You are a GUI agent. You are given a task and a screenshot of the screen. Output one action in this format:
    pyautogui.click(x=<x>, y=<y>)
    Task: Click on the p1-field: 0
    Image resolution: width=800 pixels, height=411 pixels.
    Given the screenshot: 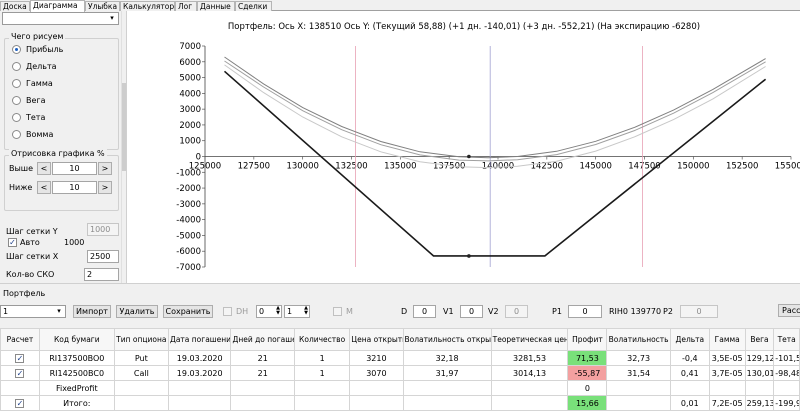 What is the action you would take?
    pyautogui.click(x=585, y=311)
    